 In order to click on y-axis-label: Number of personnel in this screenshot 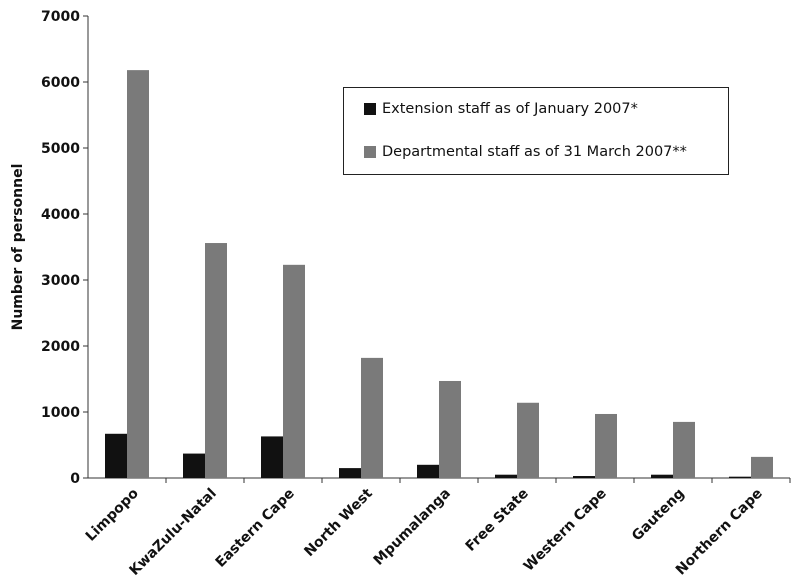, I will do `click(18, 247)`.